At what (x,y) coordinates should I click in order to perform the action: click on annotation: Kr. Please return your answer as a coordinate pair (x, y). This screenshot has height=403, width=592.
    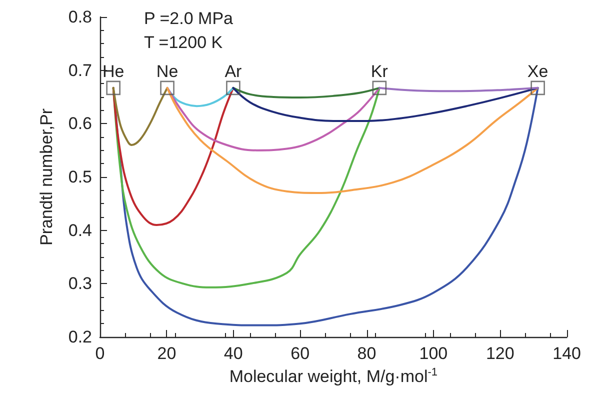
    Looking at the image, I should click on (379, 71).